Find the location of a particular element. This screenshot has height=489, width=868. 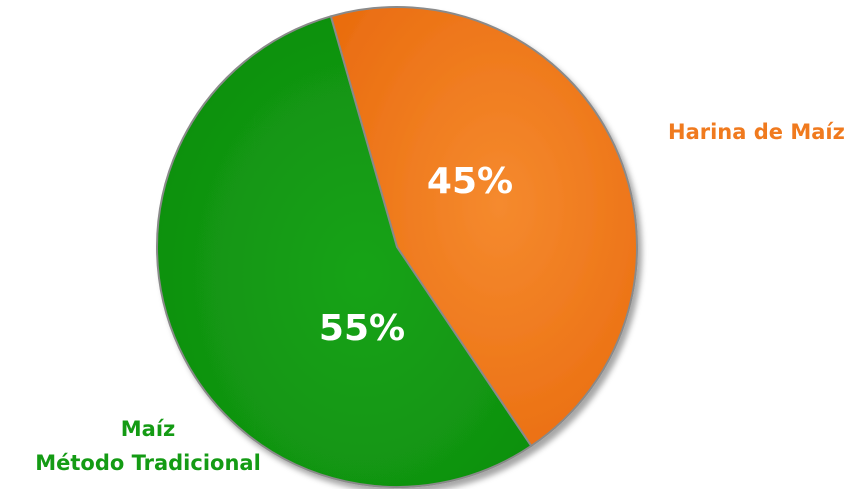

label-maiz-line2: Método Tradicional is located at coordinates (148, 463).